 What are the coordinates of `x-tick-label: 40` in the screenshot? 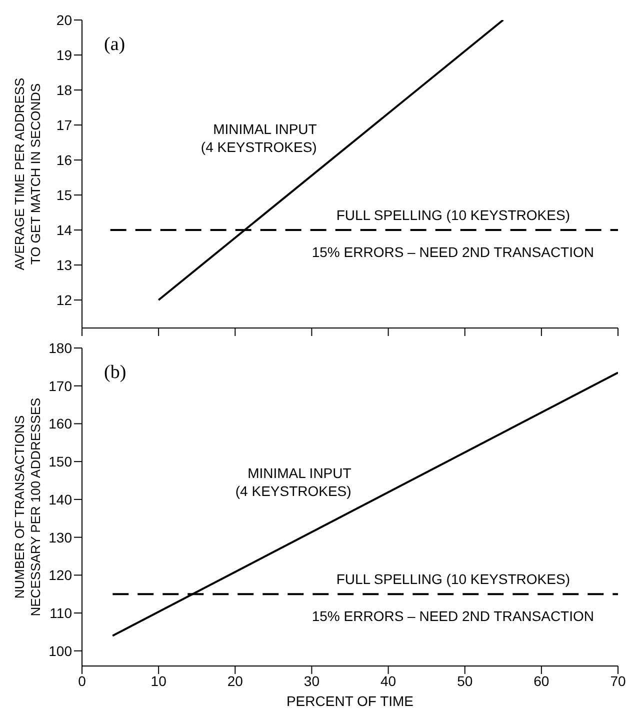 It's located at (388, 680).